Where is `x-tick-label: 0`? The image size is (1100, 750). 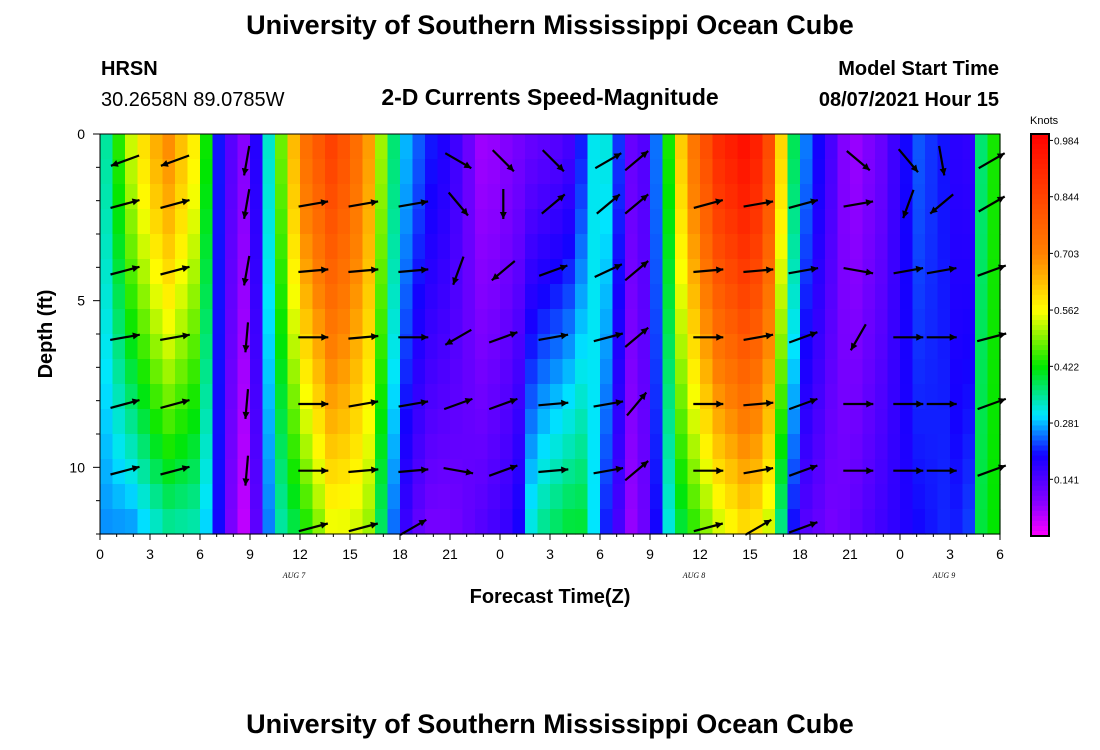 x-tick-label: 0 is located at coordinates (100, 554).